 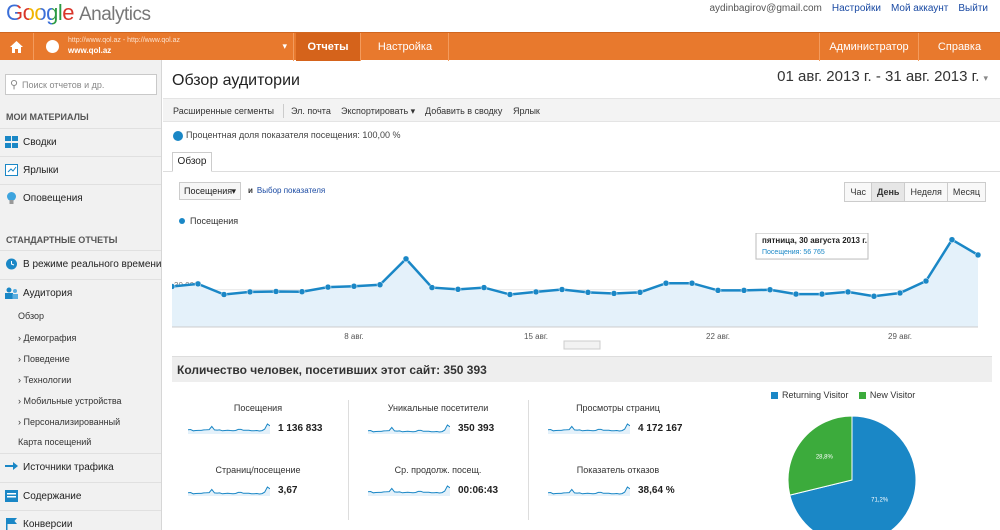 I want to click on date-range-picker: 01 авг. 2013 г. - 31 авг. 2013 г. ▾, so click(x=882, y=76).